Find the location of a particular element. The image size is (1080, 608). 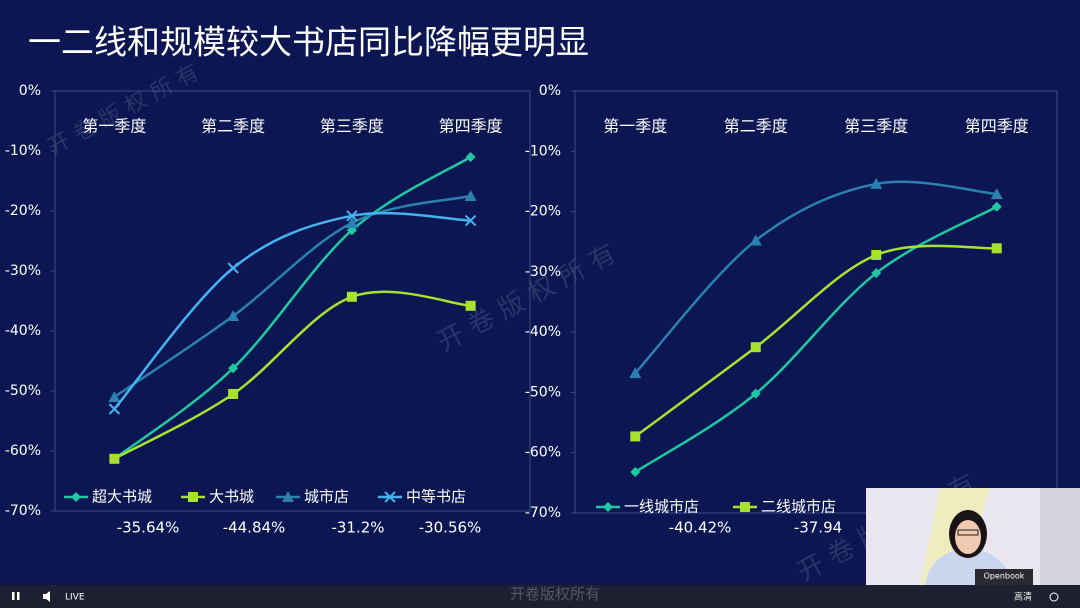

legend-label: 超大书城 is located at coordinates (122, 497).